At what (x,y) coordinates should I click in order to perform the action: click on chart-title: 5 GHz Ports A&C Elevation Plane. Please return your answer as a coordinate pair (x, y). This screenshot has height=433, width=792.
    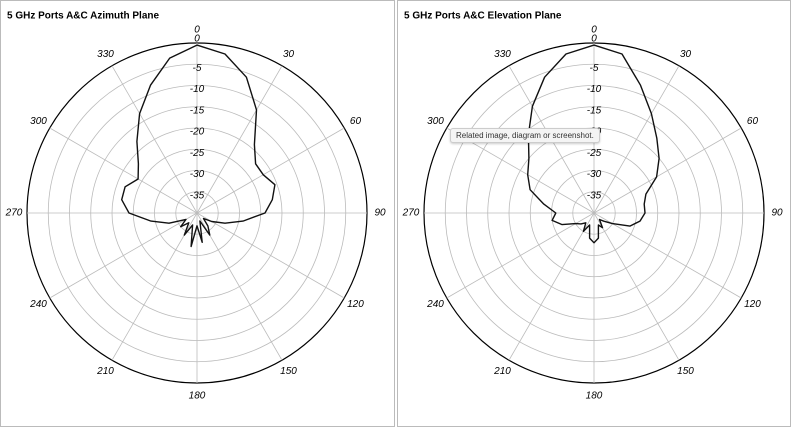
    Looking at the image, I should click on (483, 16).